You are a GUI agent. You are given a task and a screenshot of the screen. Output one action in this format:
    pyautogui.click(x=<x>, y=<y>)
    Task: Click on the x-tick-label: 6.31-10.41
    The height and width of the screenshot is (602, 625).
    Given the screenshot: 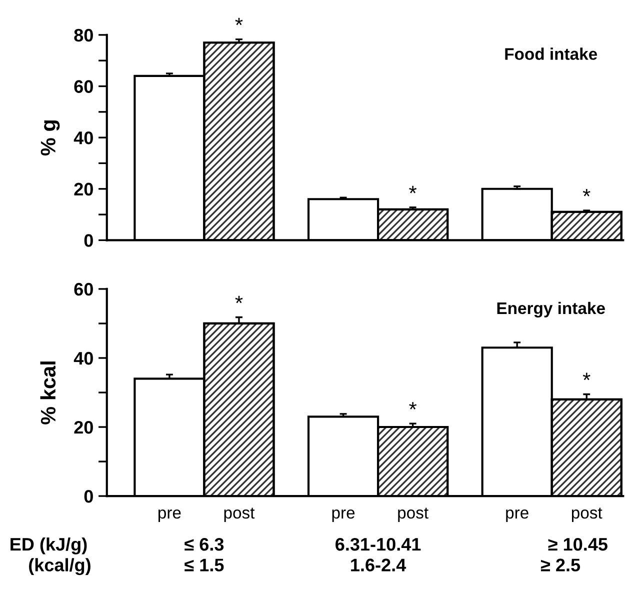 What is the action you would take?
    pyautogui.click(x=378, y=544)
    